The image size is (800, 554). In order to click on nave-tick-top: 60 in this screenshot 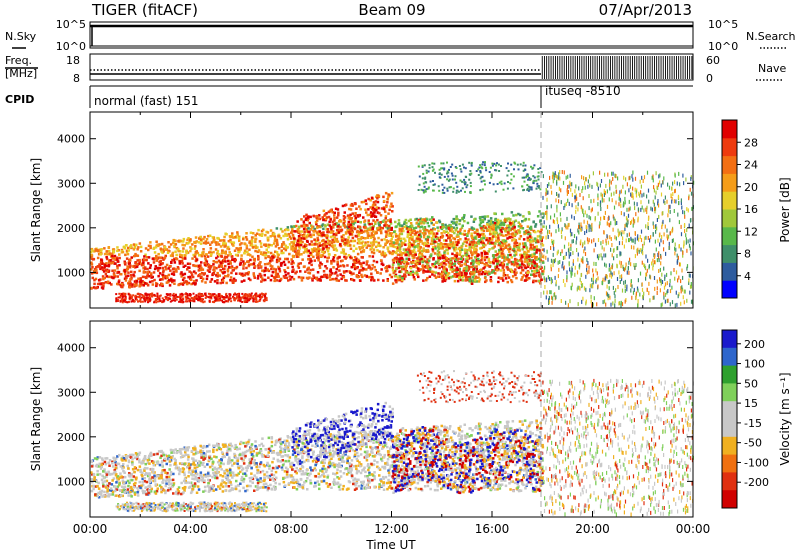, I will do `click(713, 60)`.